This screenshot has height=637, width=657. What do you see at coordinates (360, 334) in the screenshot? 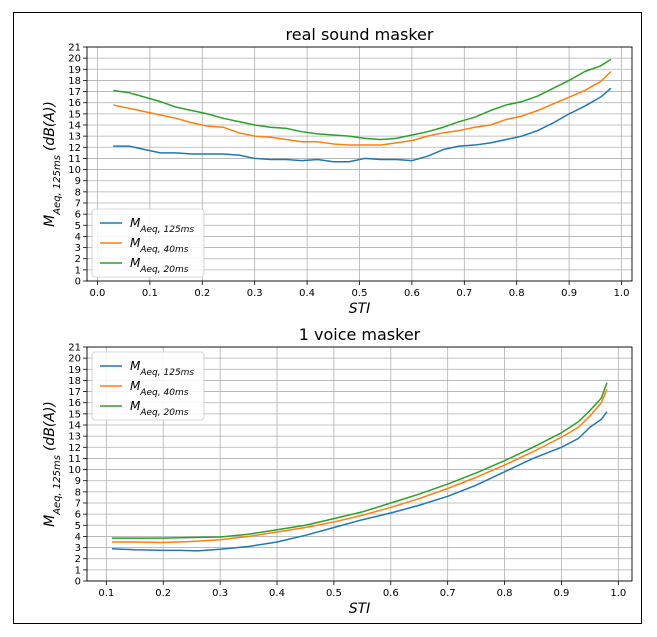
I see `chart-title: 1 voice masker` at bounding box center [360, 334].